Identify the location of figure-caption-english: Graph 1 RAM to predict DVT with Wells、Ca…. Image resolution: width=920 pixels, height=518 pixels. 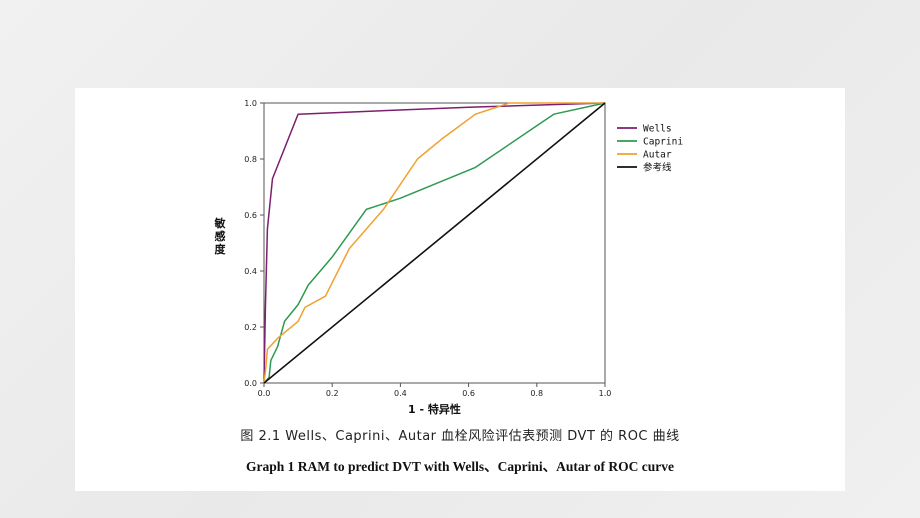
(460, 466).